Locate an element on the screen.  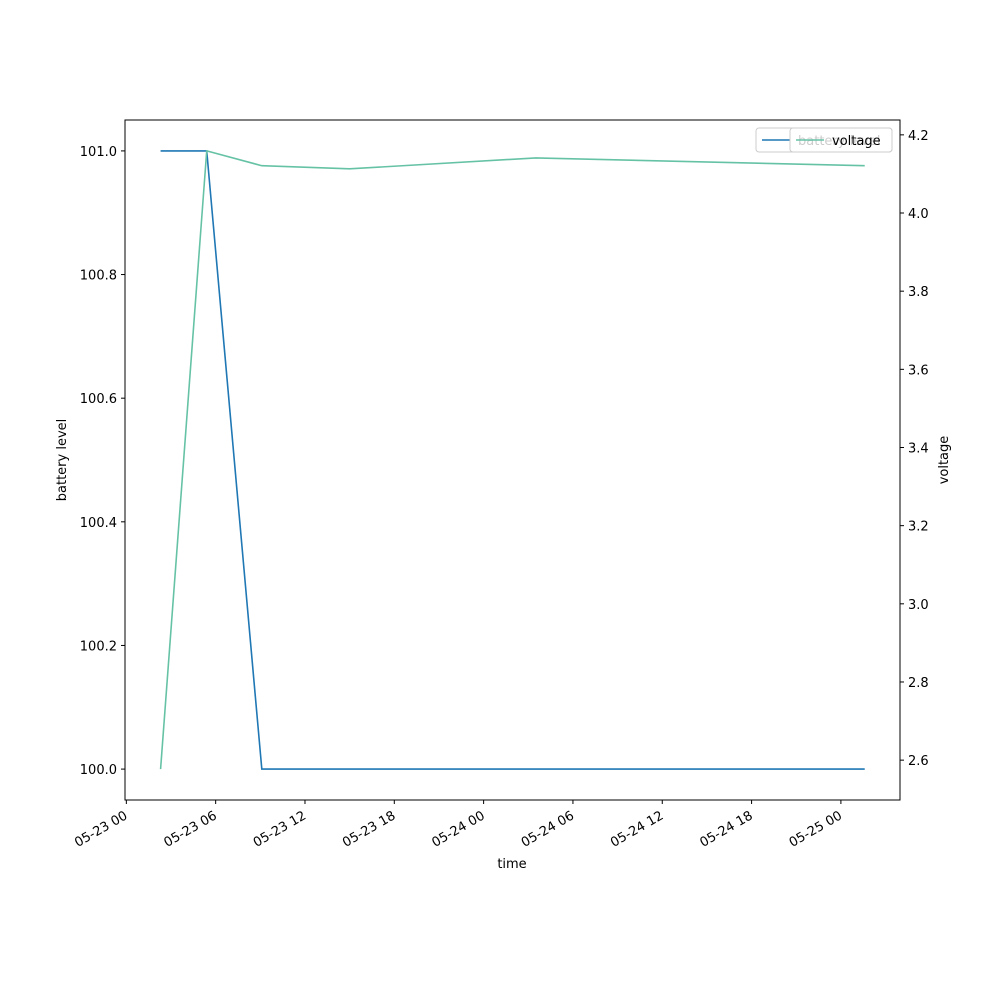
y2-tick-label: 3.2 is located at coordinates (918, 527).